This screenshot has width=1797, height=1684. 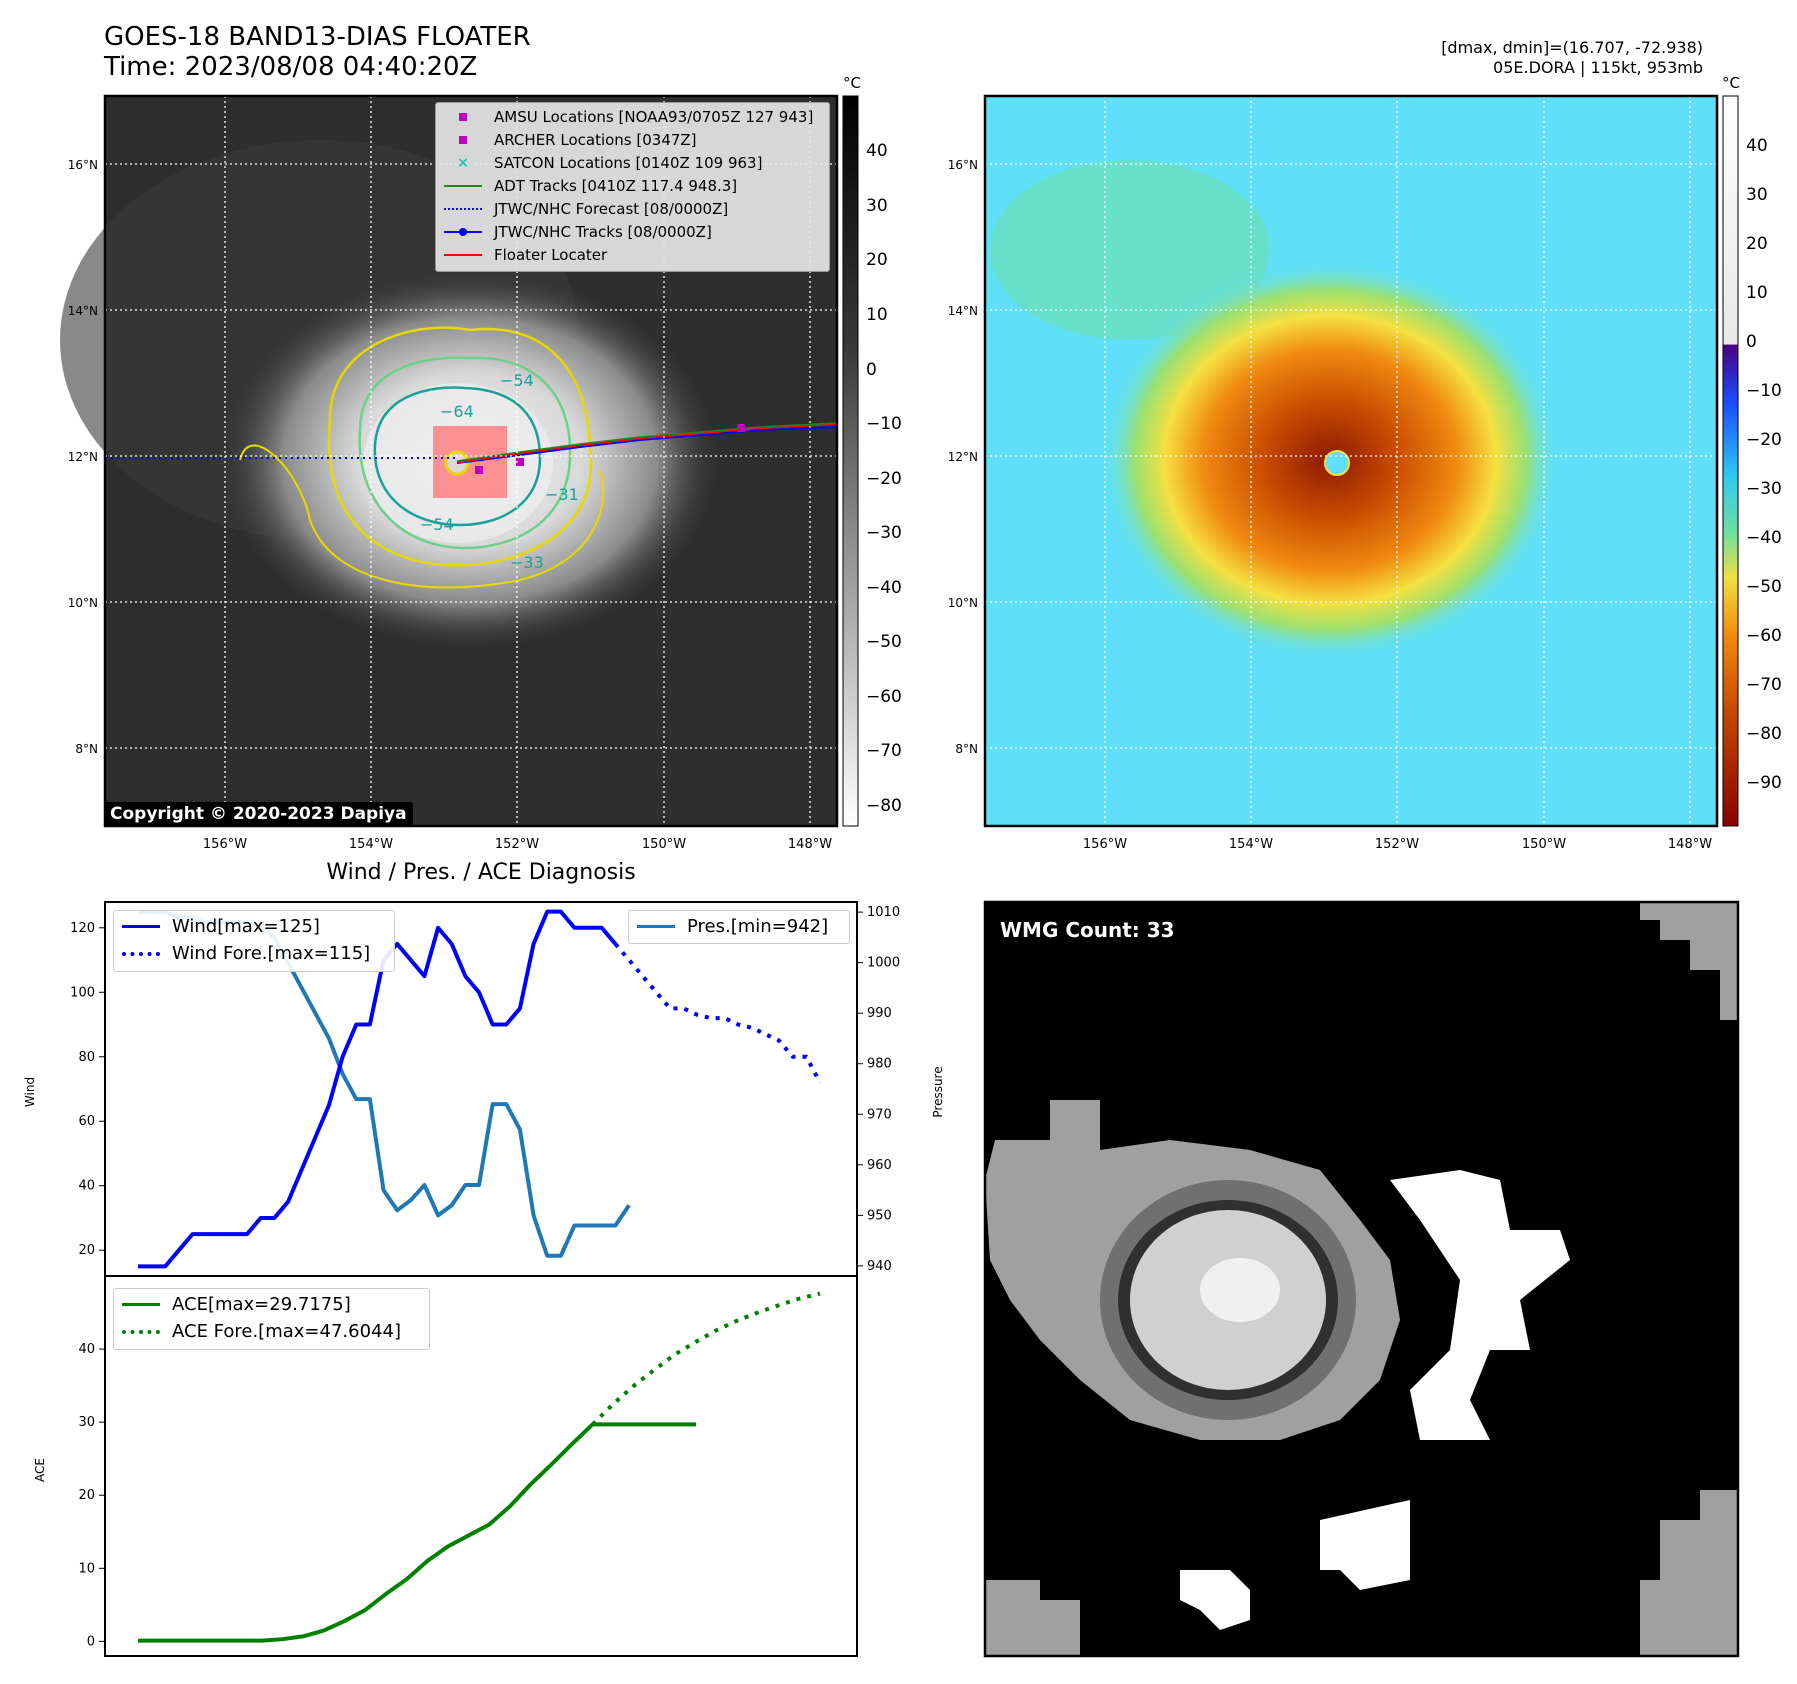 I want to click on legend-item: ACE Fore.[max=47.6044], so click(x=261, y=1331).